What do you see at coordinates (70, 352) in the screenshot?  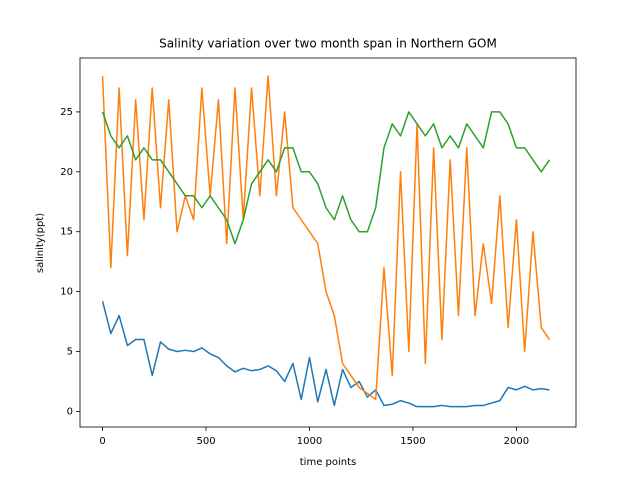 I see `y-tick-label: 5` at bounding box center [70, 352].